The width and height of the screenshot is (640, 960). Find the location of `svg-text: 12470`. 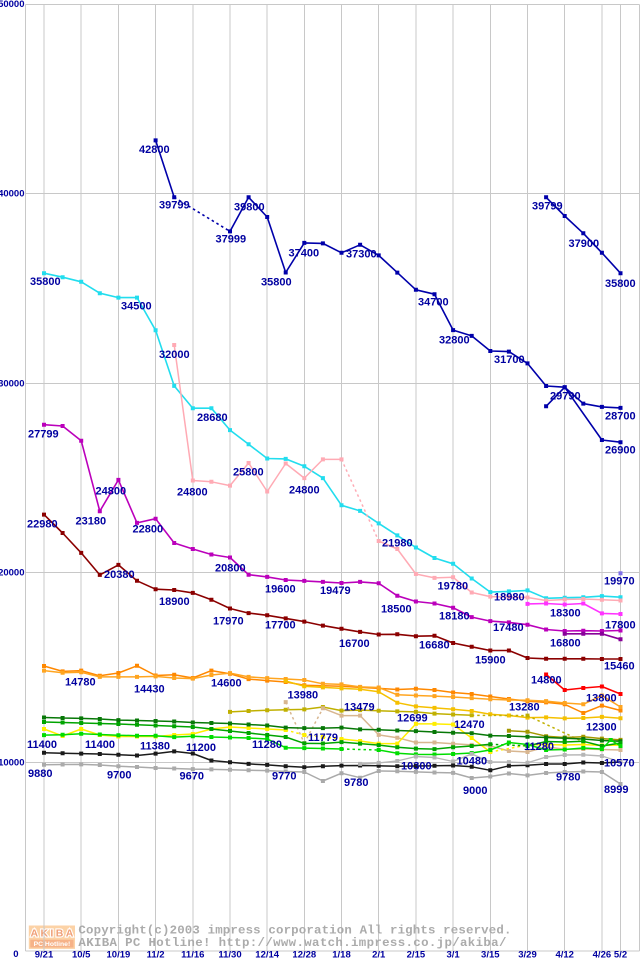

svg-text: 12470 is located at coordinates (469, 725).